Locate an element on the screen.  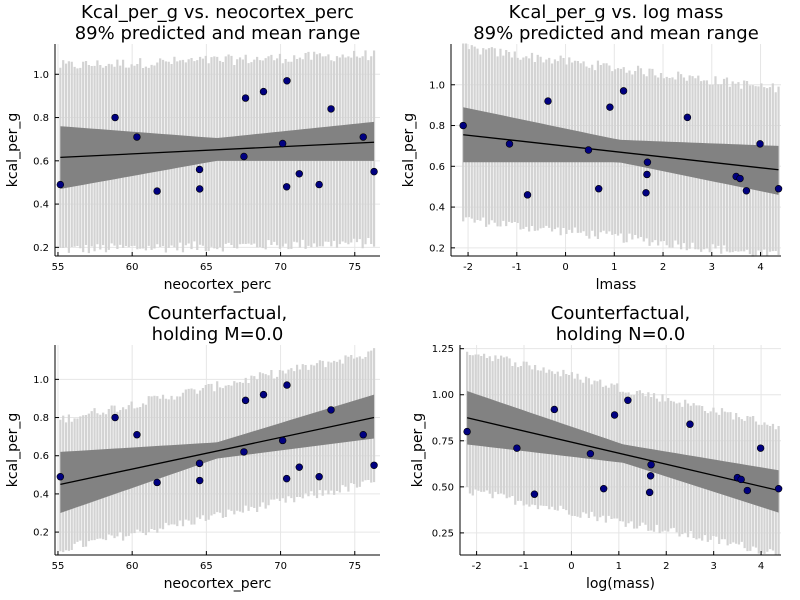
x-tick-label: 0 is located at coordinates (571, 566).